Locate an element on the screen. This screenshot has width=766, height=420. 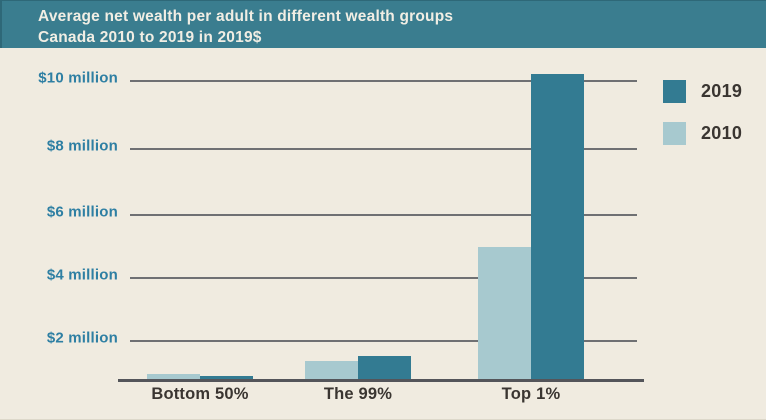
y-axis-label-2m: $2 million is located at coordinates (82, 338).